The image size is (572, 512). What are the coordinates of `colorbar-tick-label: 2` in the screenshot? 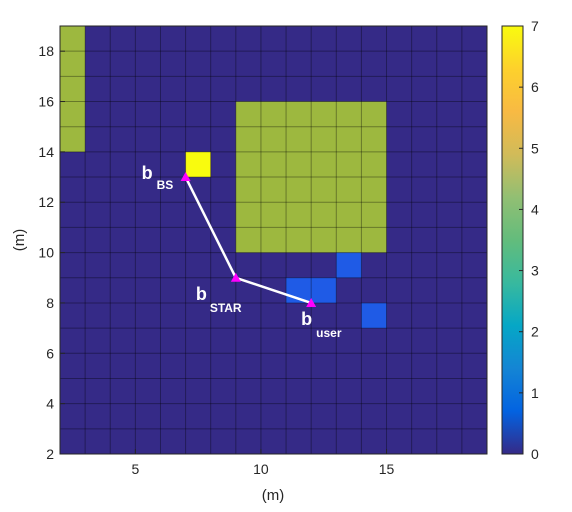 It's located at (535, 332).